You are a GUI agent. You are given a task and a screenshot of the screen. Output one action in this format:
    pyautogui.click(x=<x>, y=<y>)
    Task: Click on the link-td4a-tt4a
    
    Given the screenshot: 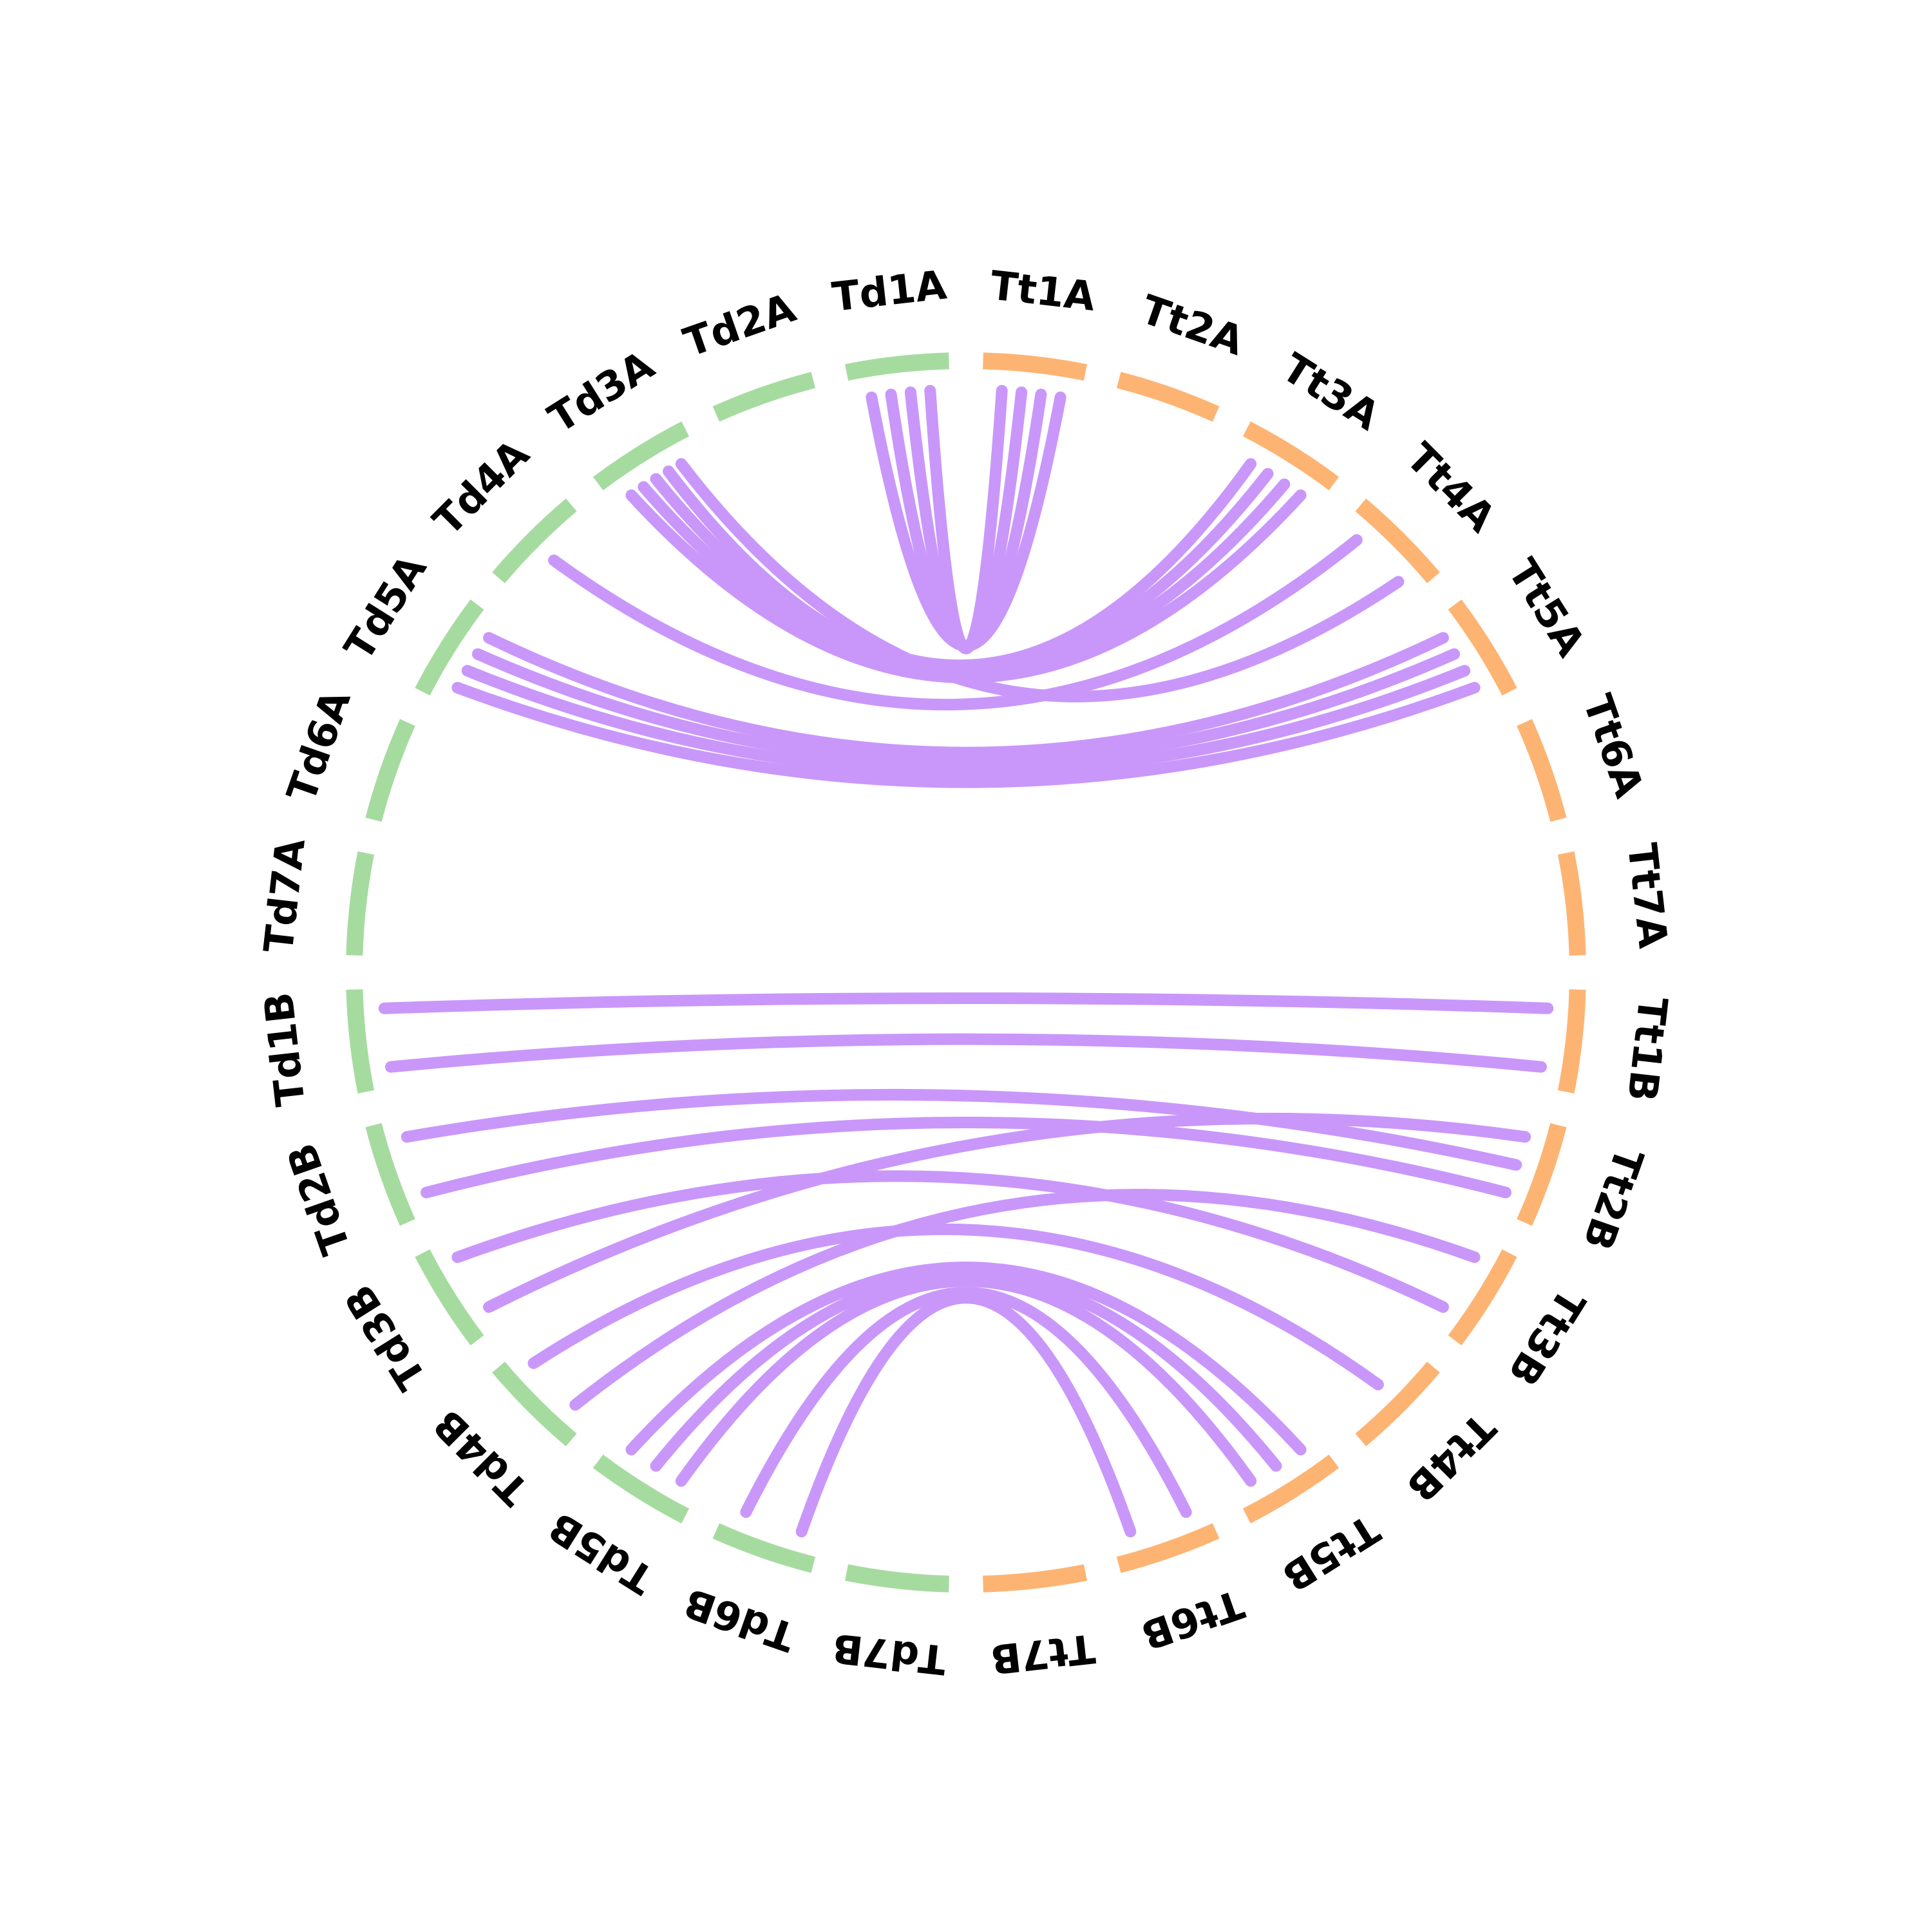 What is the action you would take?
    pyautogui.click(x=955, y=622)
    